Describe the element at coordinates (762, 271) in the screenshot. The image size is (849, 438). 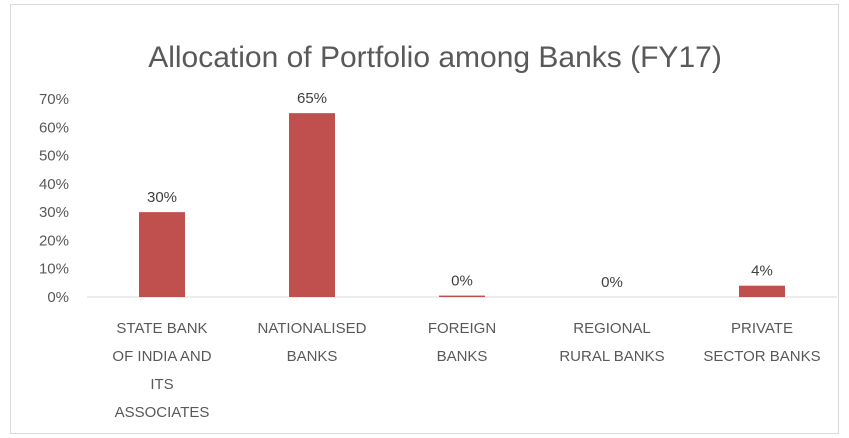
I see `data-label: 4%` at that location.